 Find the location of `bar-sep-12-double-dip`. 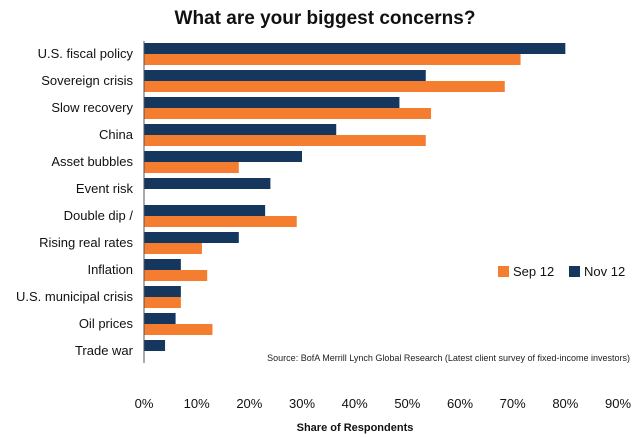

bar-sep-12-double-dip is located at coordinates (220, 221).